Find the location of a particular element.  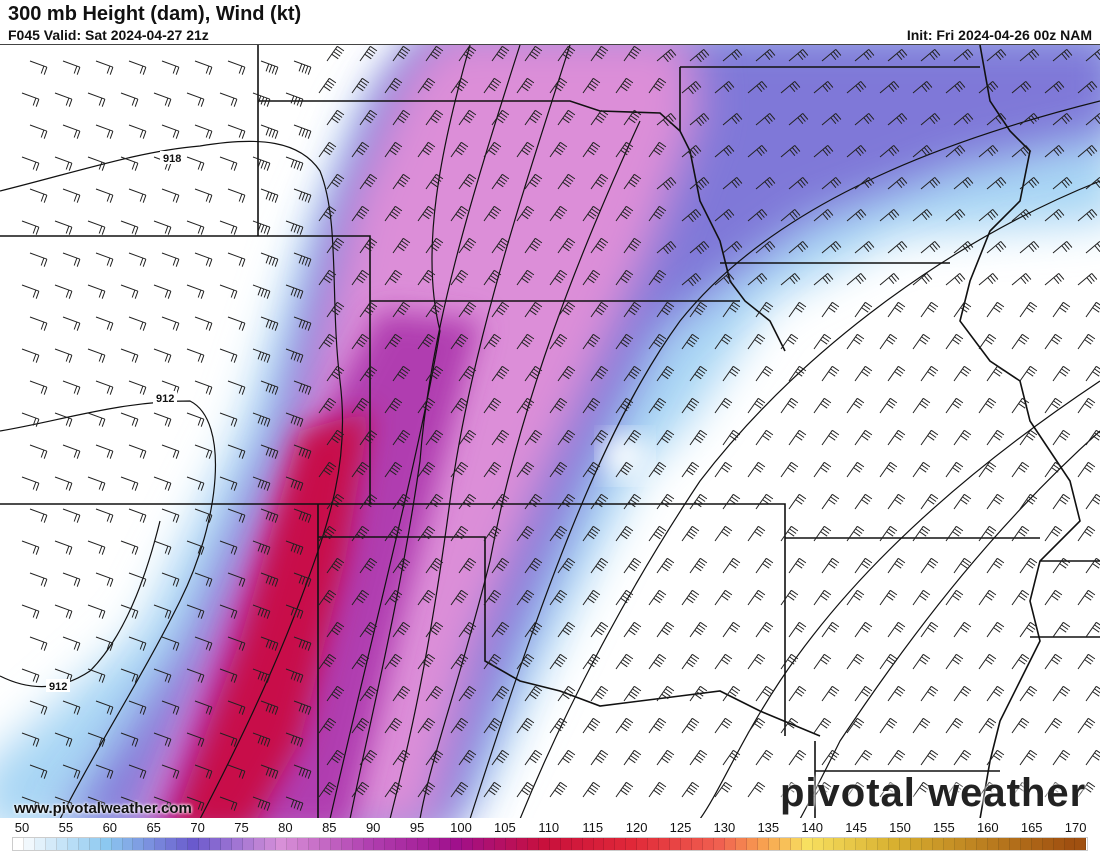

colorbar-tick: 170 is located at coordinates (1075, 827).